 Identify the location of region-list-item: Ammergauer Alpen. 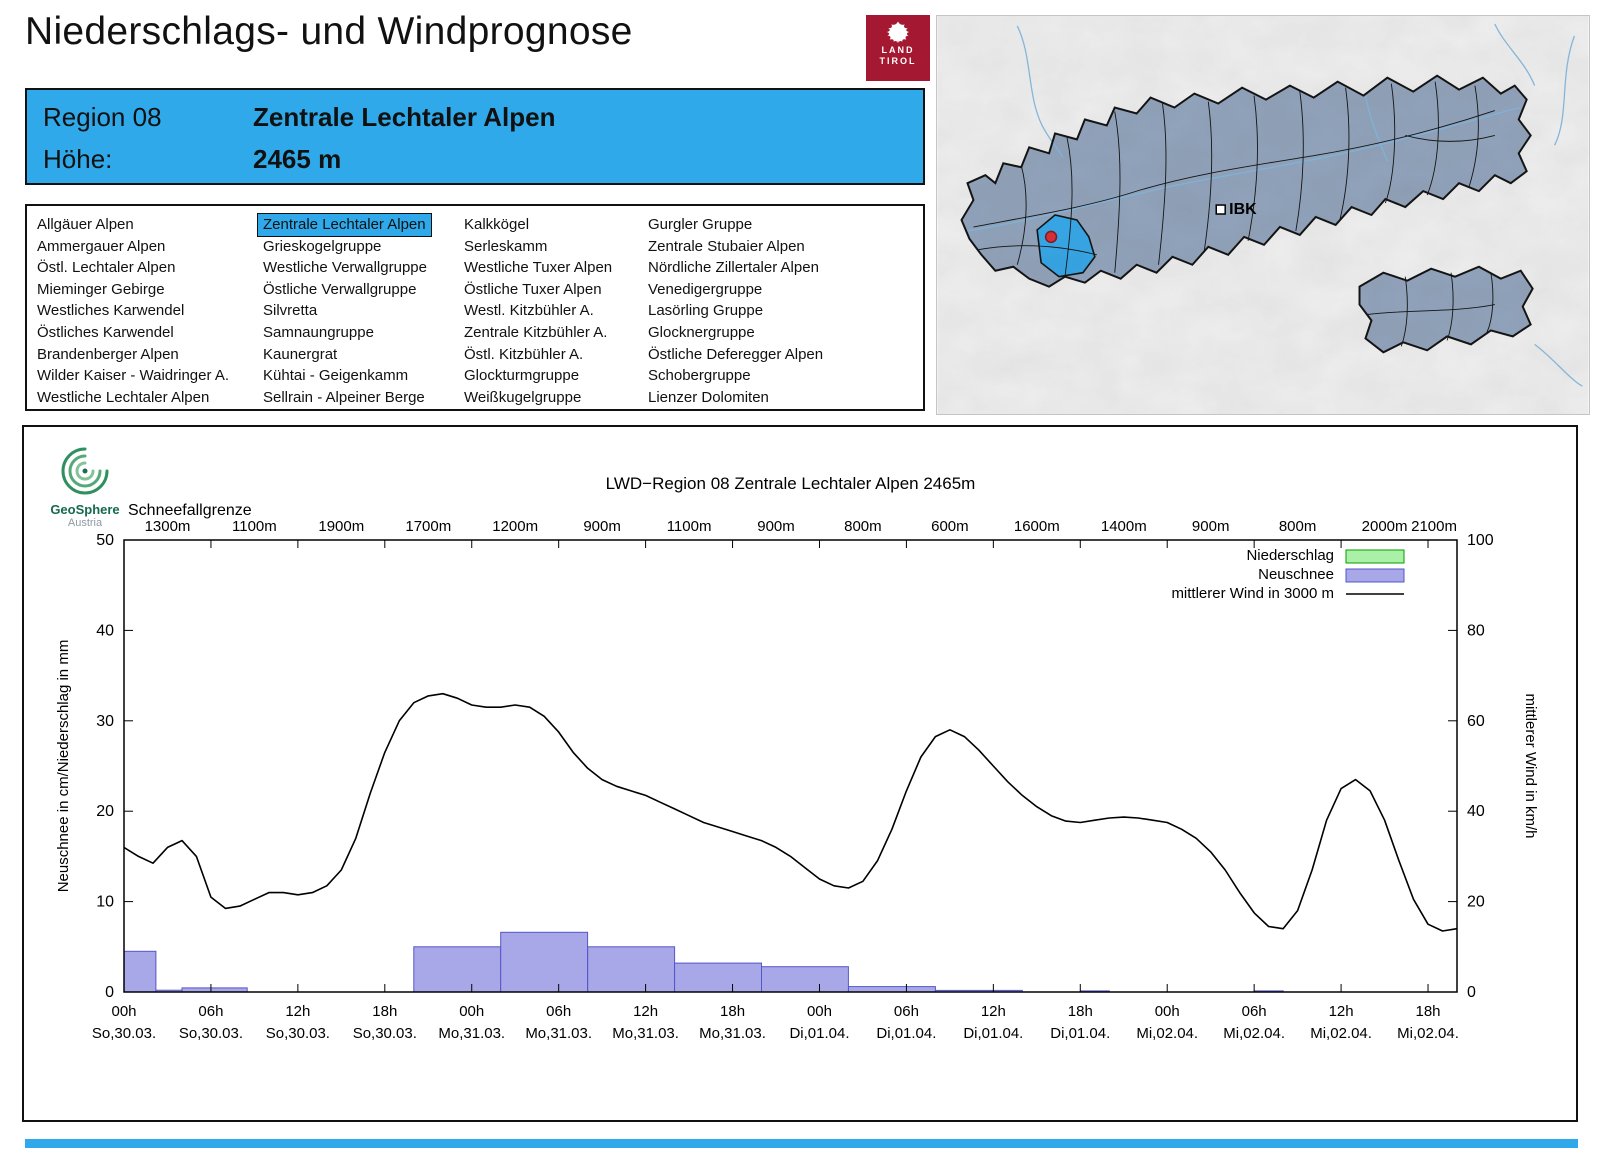
(101, 246).